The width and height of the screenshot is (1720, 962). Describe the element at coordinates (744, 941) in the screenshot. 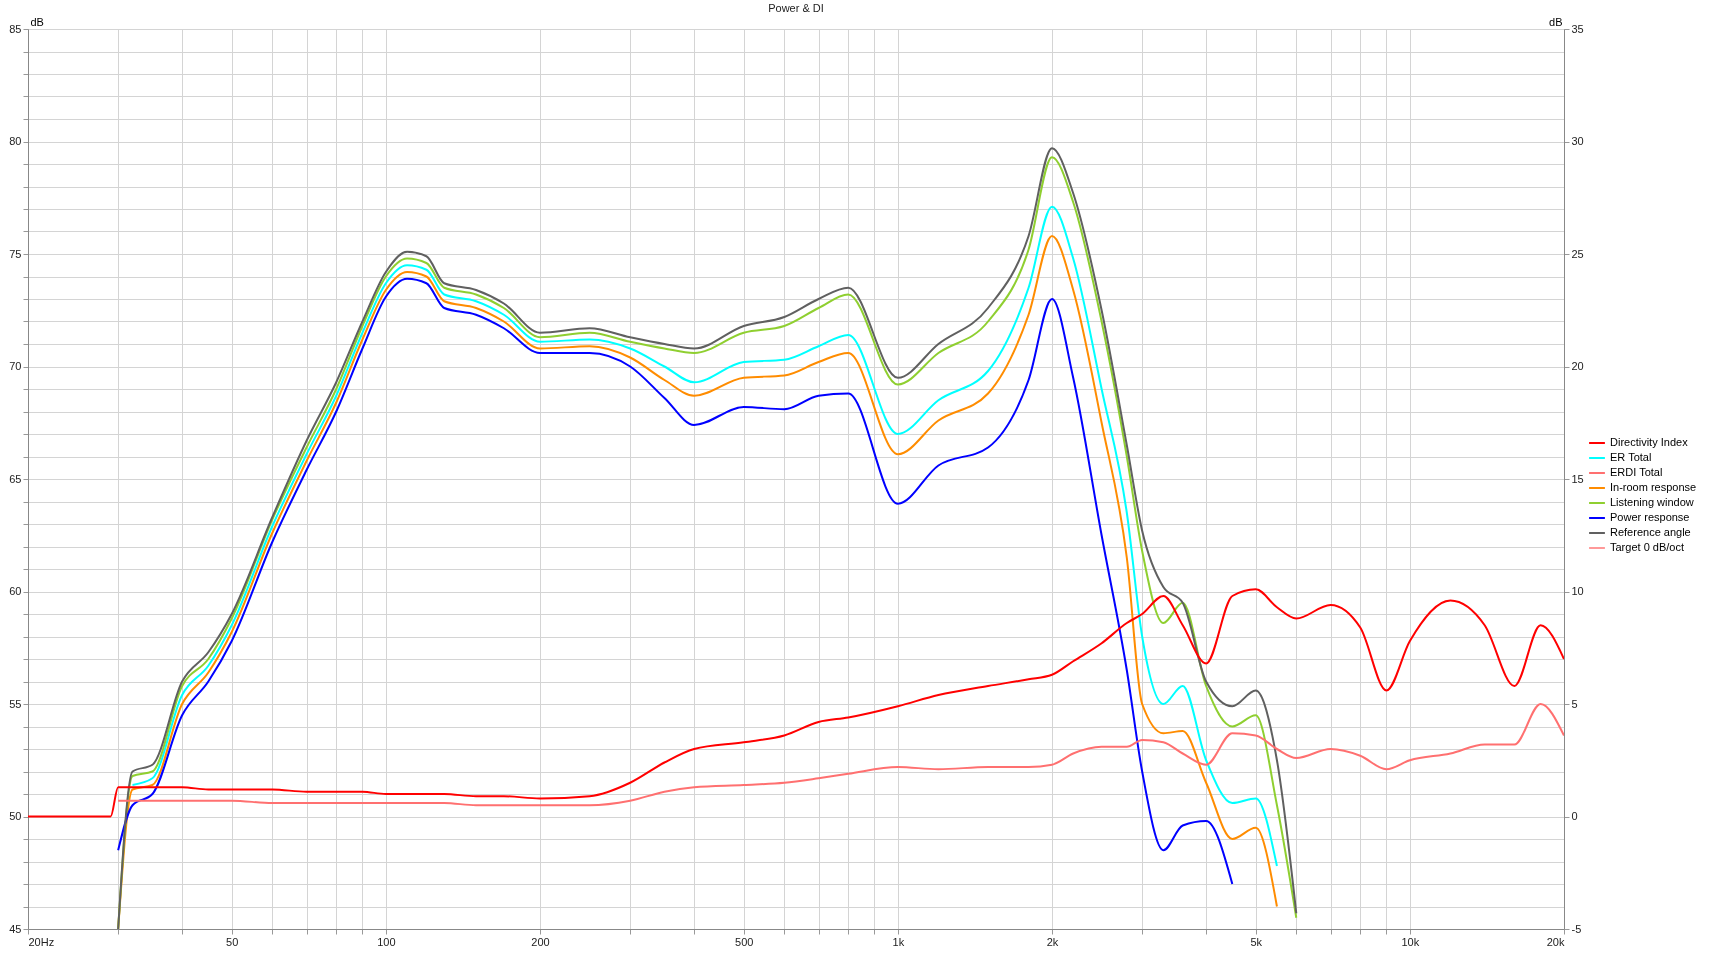

I see `x-tick-label: 500` at that location.